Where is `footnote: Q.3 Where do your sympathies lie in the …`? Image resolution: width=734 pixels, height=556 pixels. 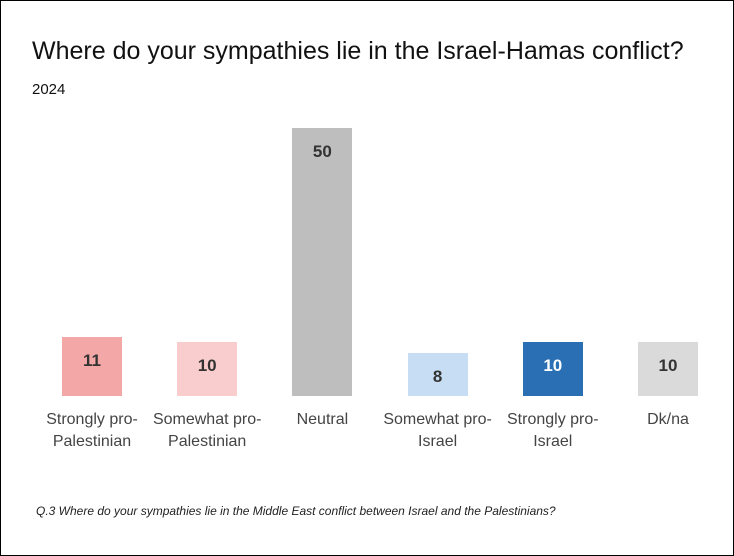 footnote: Q.3 Where do your sympathies lie in the … is located at coordinates (296, 511).